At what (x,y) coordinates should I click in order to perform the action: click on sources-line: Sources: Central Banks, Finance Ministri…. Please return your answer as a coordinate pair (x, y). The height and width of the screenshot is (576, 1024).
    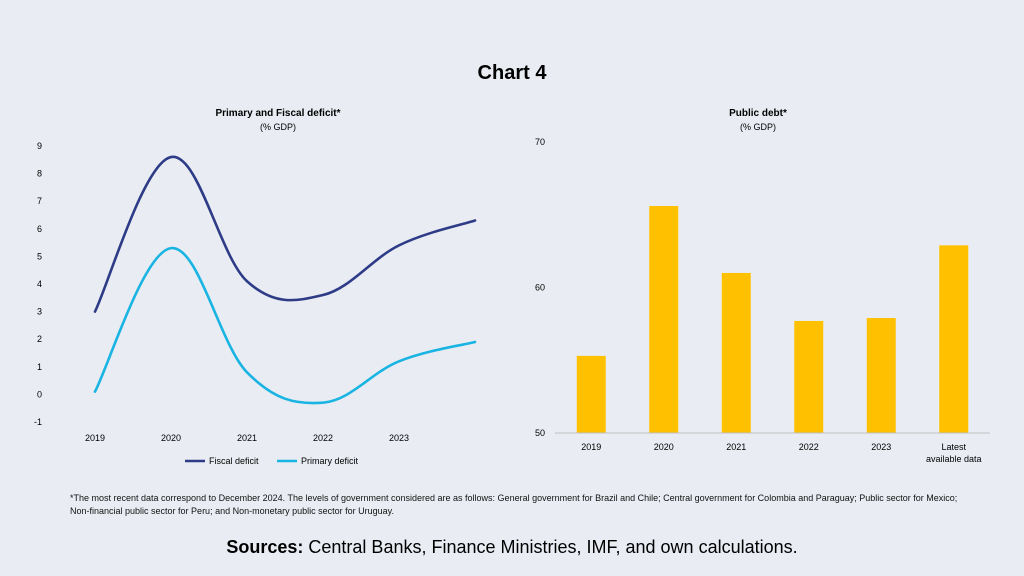
    Looking at the image, I should click on (512, 547).